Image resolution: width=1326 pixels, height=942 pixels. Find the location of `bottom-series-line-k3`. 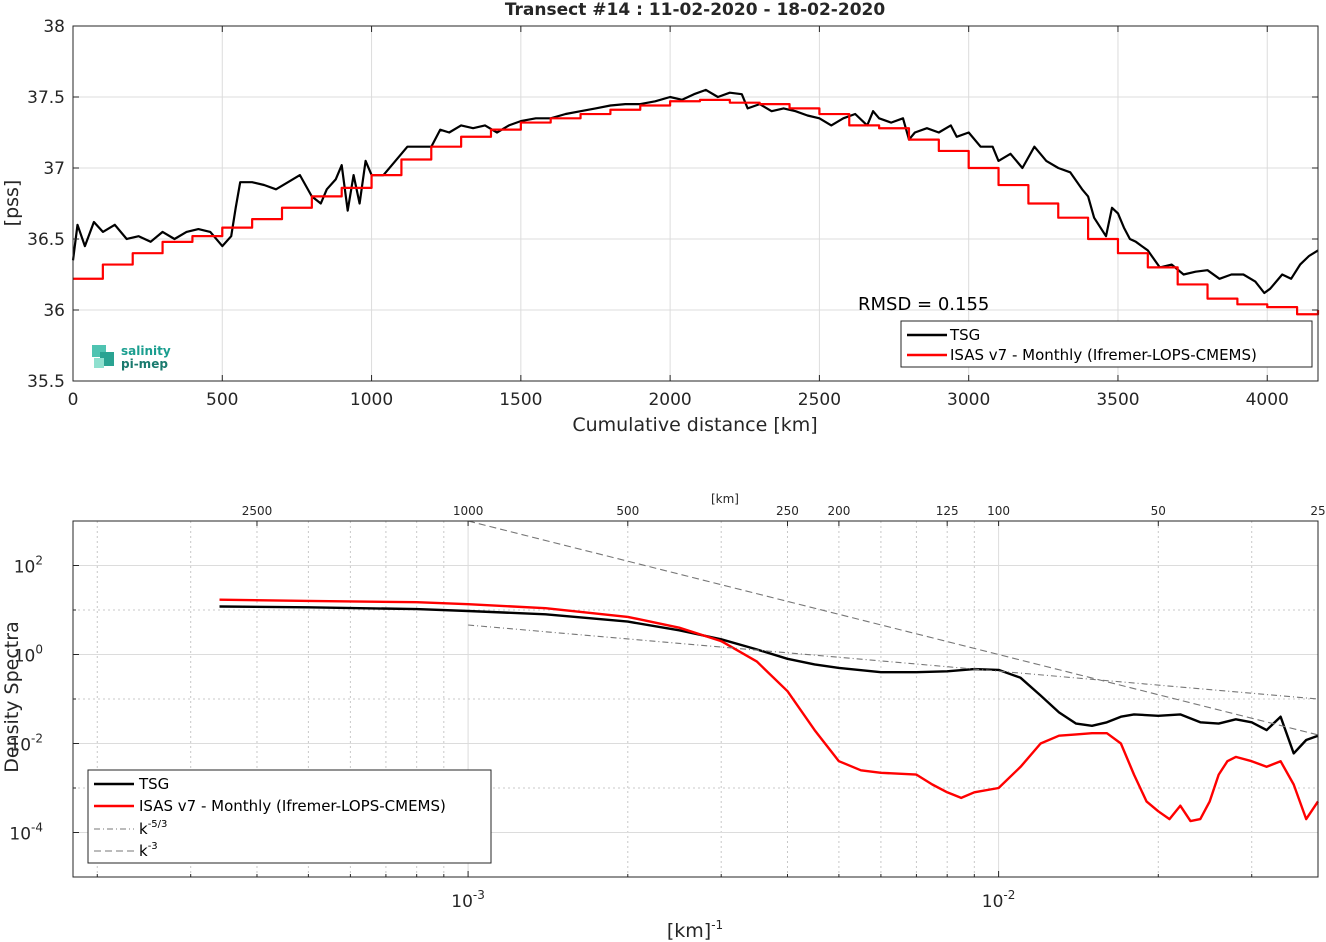

bottom-series-line-k3 is located at coordinates (893, 628).